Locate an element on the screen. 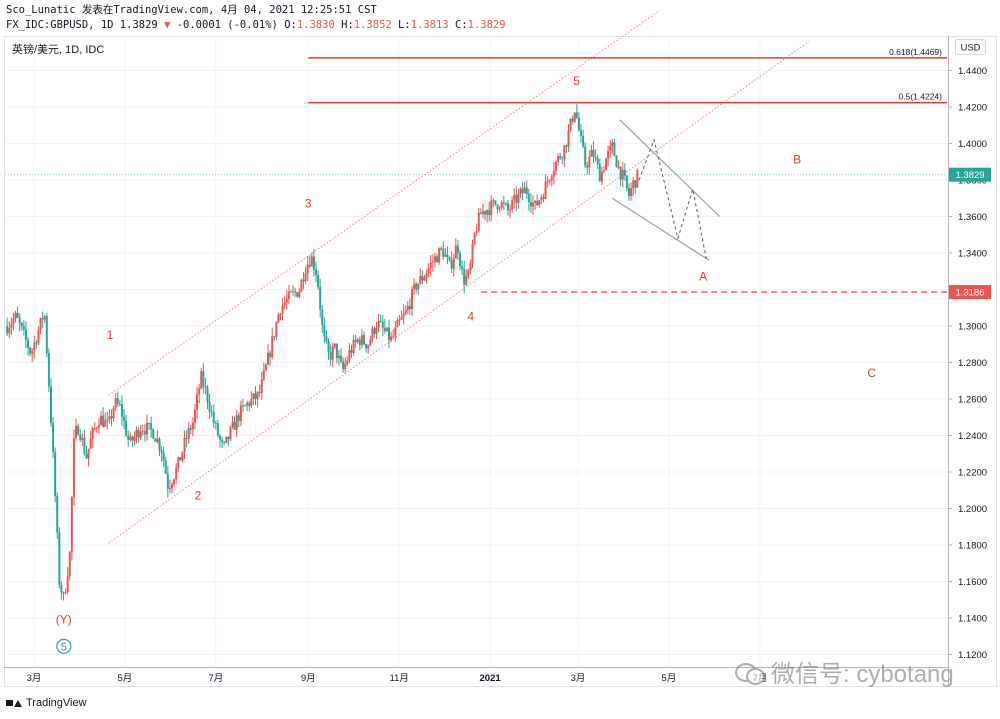 The width and height of the screenshot is (1000, 719). support-level-tag is located at coordinates (970, 292).